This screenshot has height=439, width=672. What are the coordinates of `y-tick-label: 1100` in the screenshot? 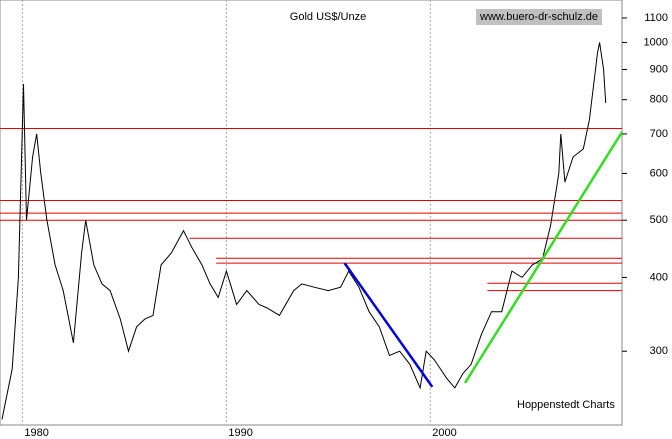 It's located at (656, 18).